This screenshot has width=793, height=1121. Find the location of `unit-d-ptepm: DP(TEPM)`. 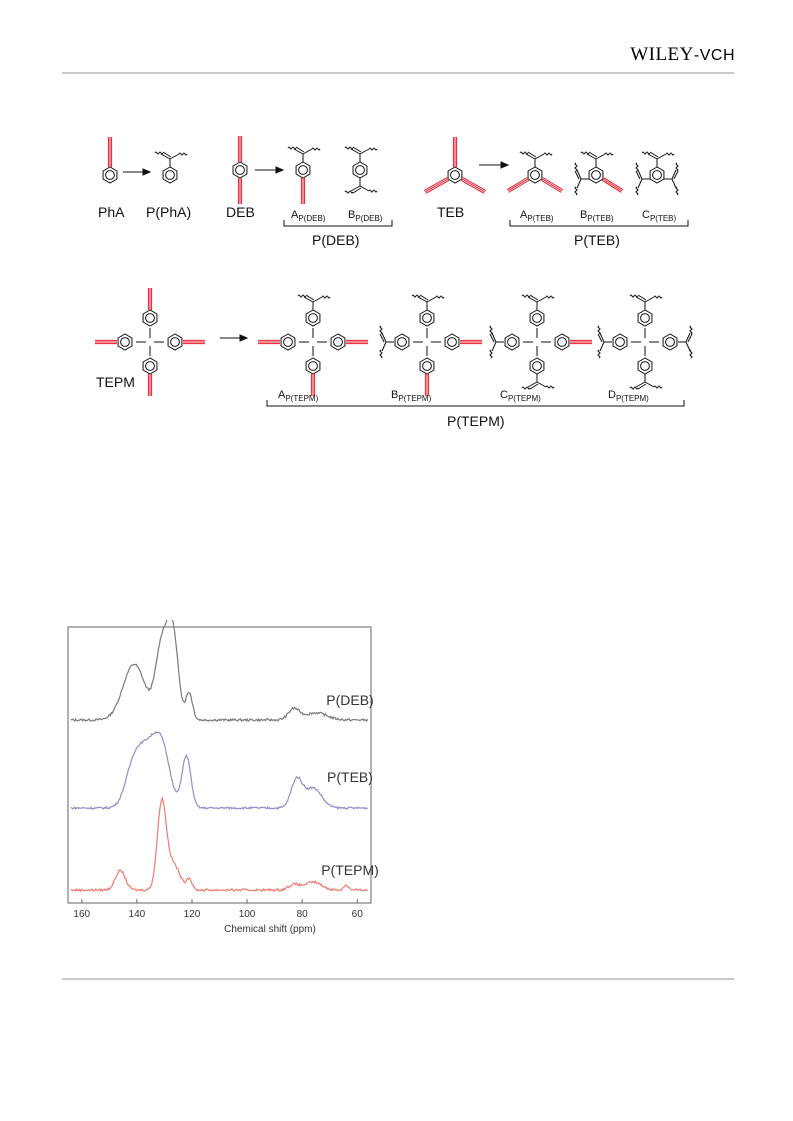

unit-d-ptepm: DP(TEPM) is located at coordinates (628, 396).